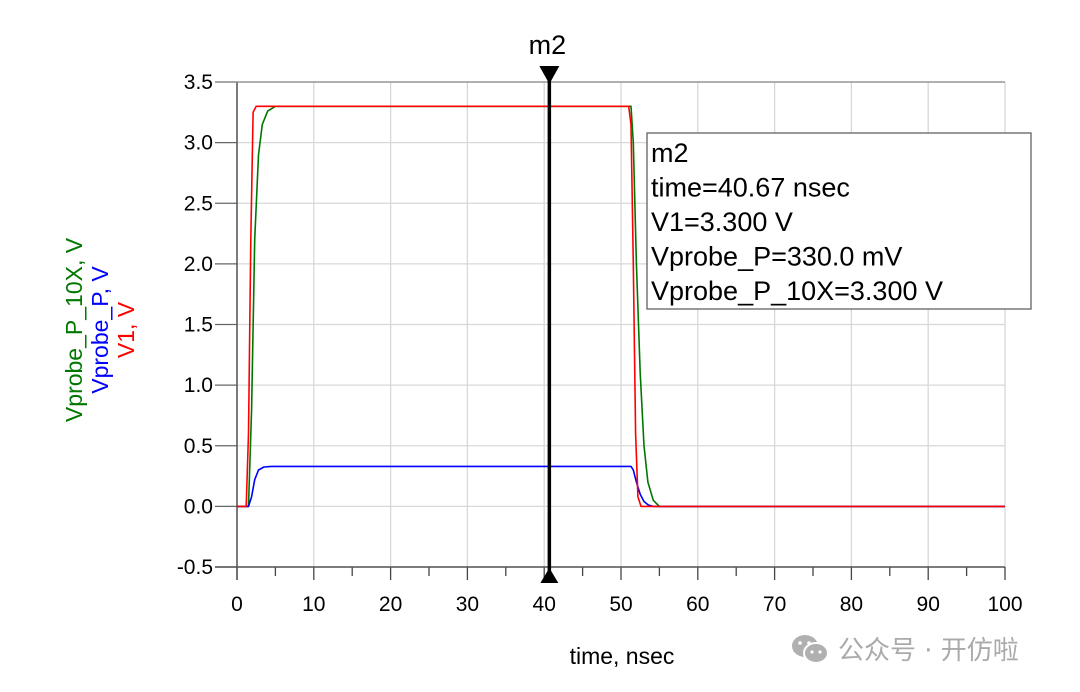 The width and height of the screenshot is (1080, 692). I want to click on x-tick-labels: 0 10 20 30 40 50 60 70 80 90 100, so click(626, 604).